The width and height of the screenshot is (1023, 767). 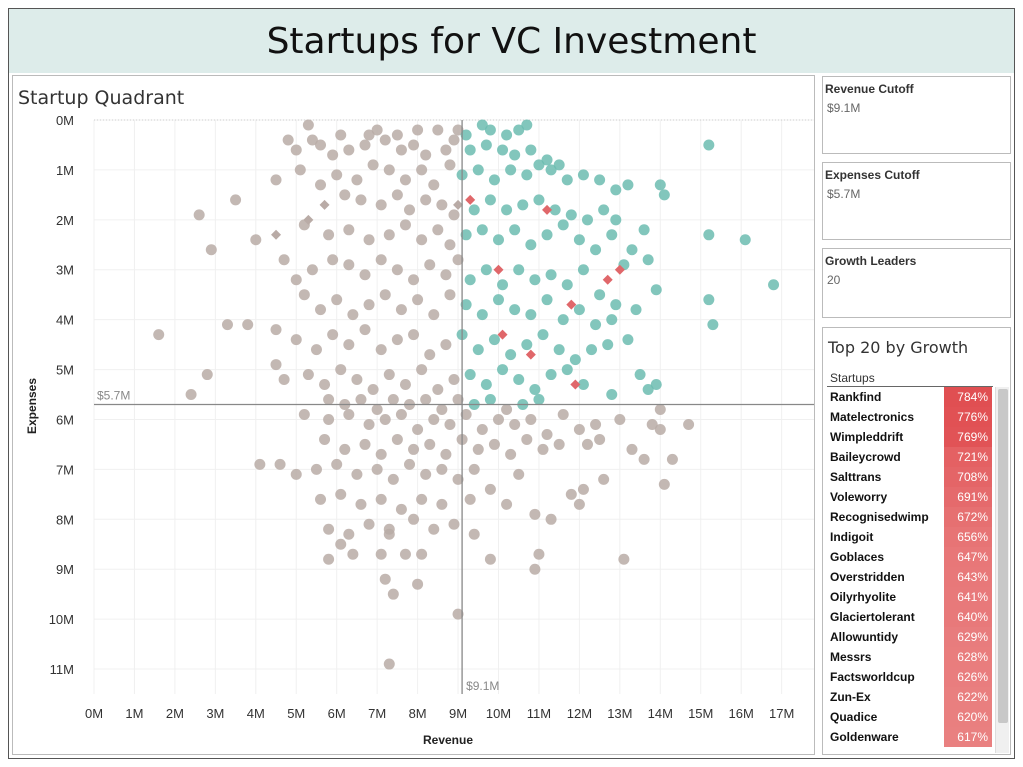 I want to click on diamond-point, so click(x=308, y=219).